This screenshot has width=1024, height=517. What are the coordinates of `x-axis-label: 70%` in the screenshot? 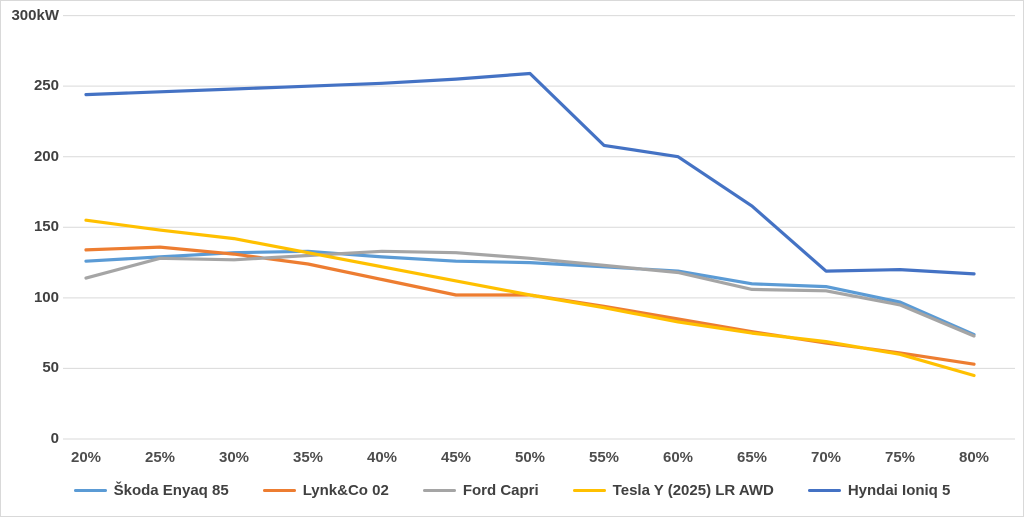 It's located at (826, 457).